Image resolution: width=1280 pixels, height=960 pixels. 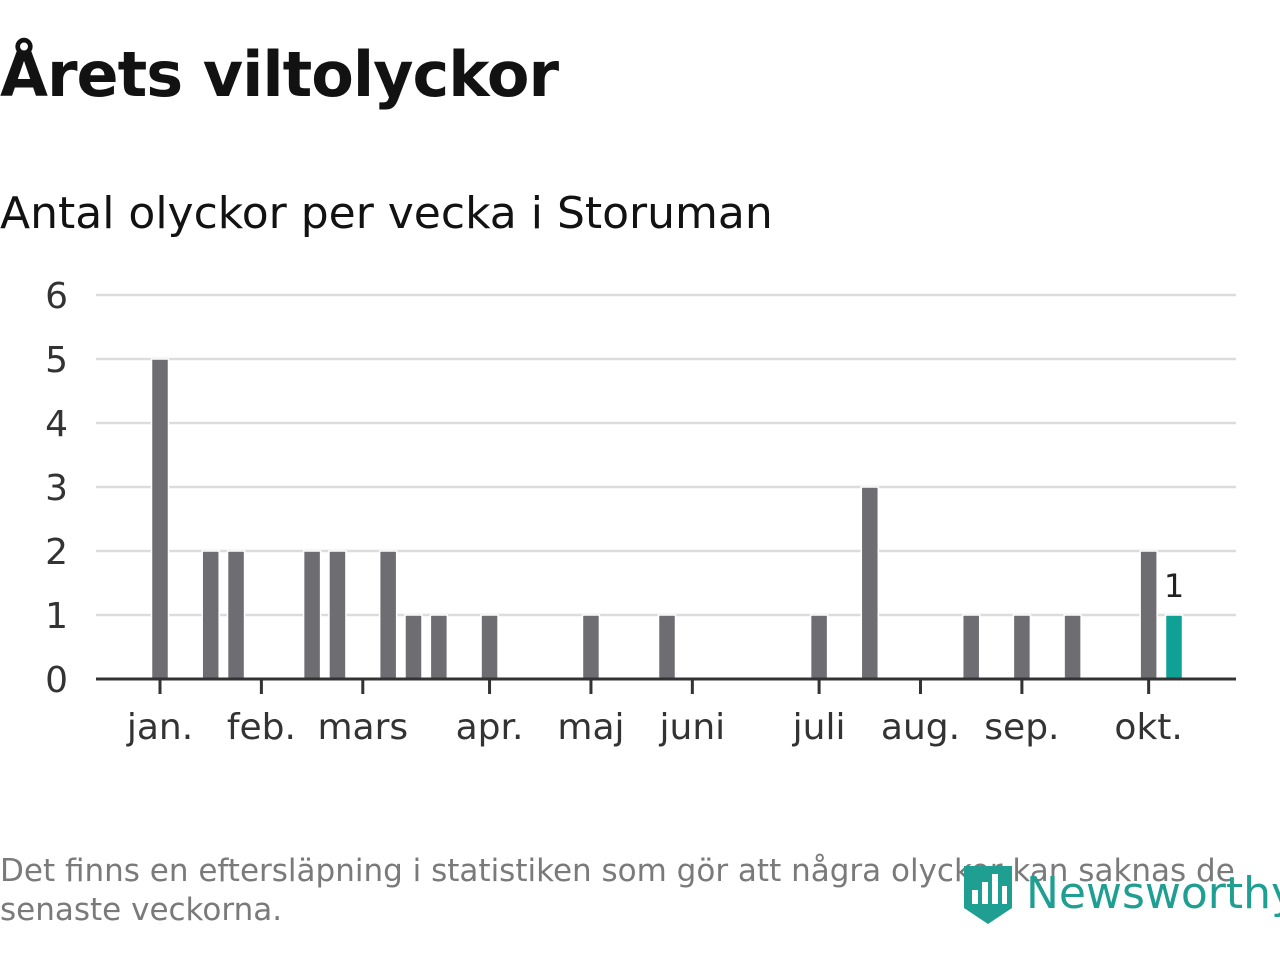 I want to click on x-tick-label: feb., so click(x=261, y=727).